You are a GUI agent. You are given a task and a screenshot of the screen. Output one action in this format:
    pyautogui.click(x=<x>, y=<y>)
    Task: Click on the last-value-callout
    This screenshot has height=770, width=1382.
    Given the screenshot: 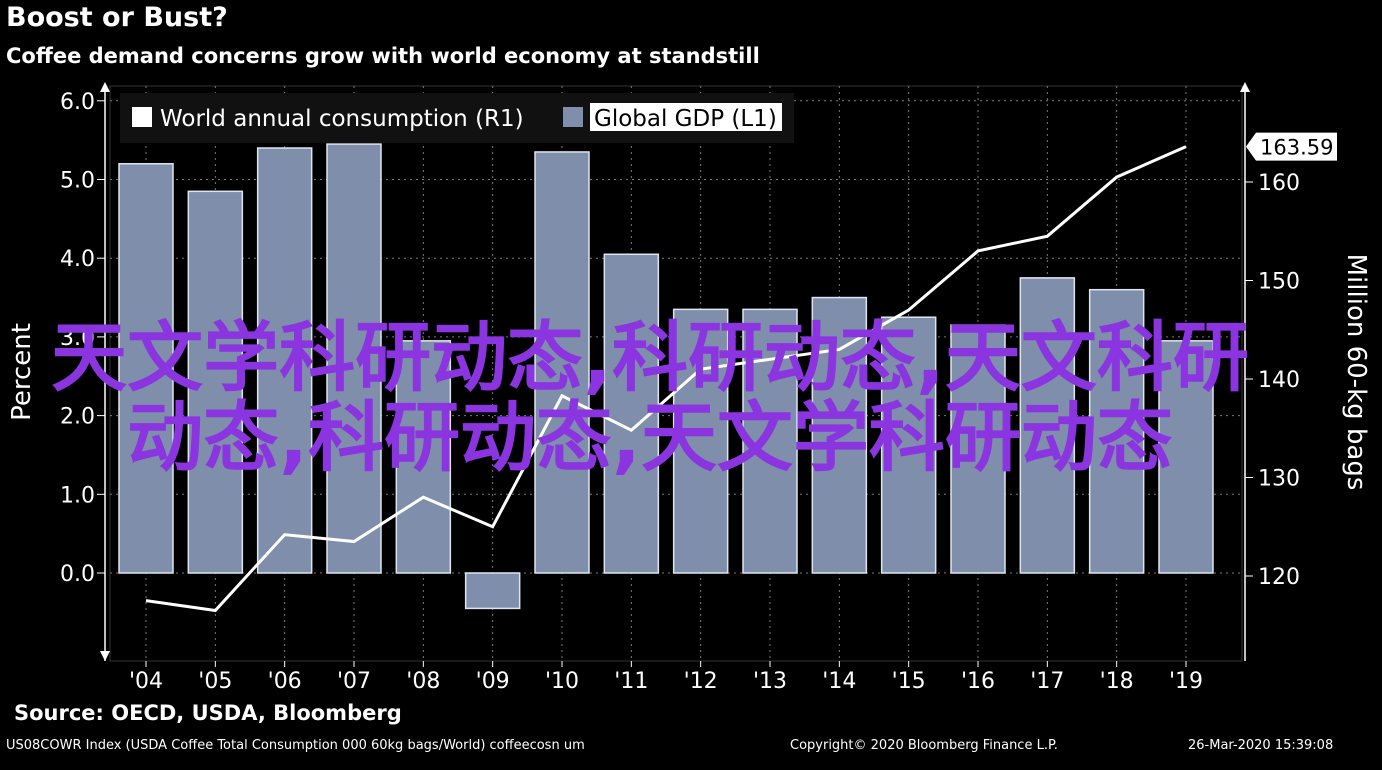 What is the action you would take?
    pyautogui.click(x=1291, y=146)
    